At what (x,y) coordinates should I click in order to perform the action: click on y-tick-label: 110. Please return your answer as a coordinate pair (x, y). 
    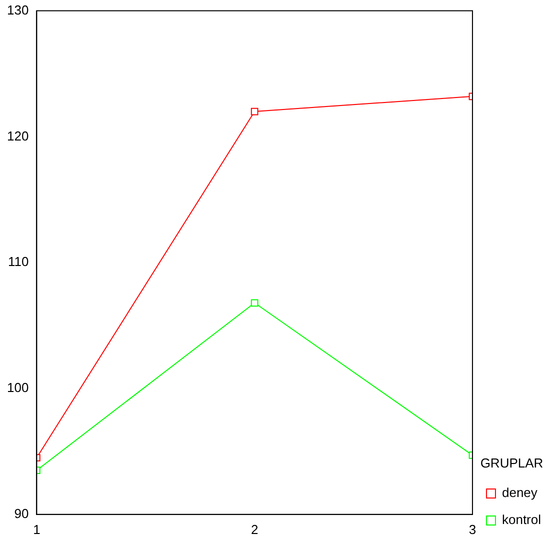
    Looking at the image, I should click on (18, 262).